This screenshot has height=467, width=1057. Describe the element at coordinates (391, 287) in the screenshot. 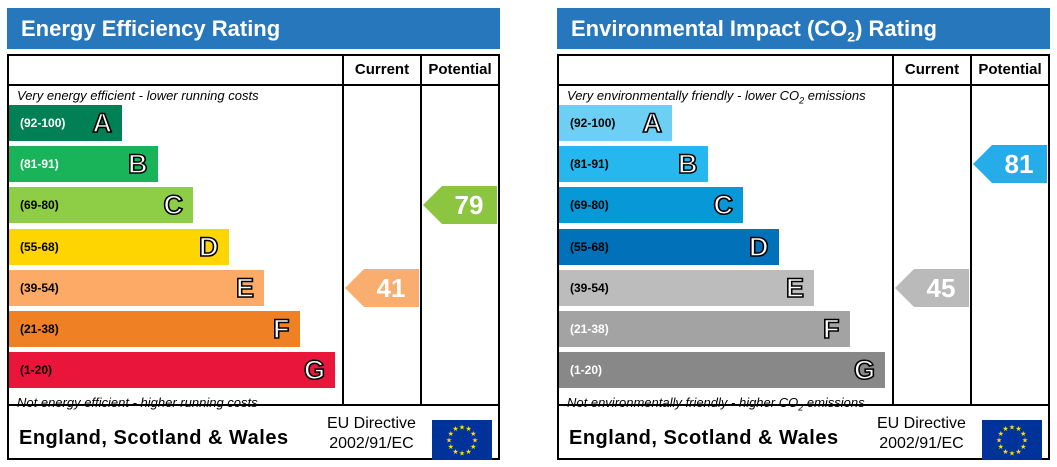

I see `current-rating-value: 41` at that location.